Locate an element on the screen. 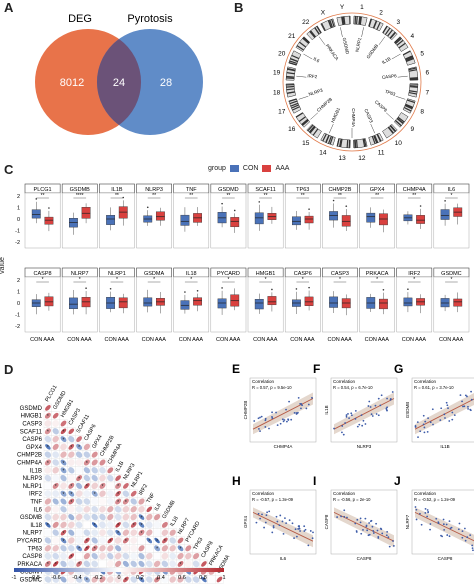 The height and width of the screenshot is (586, 474). heatmap-row-label: IL1B is located at coordinates (36, 471).